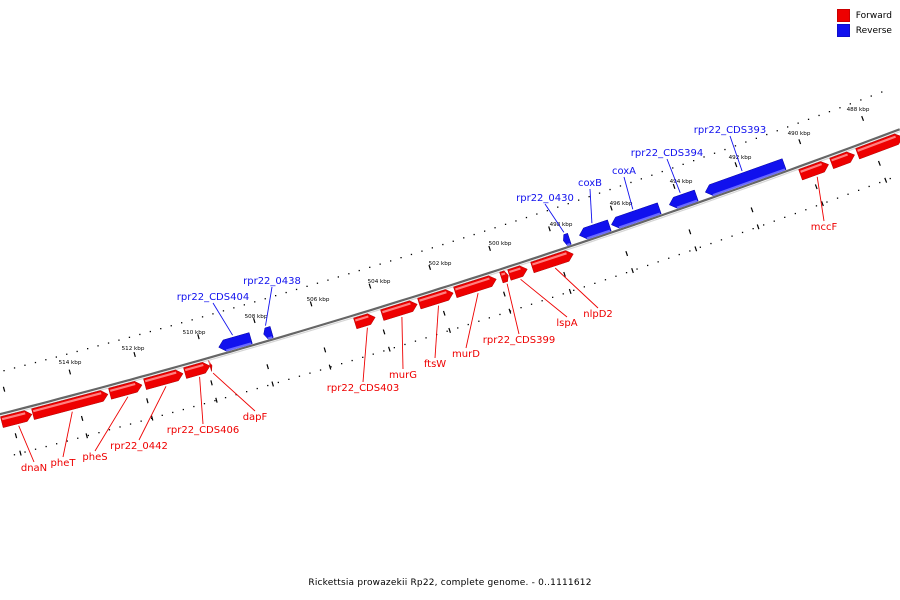 This screenshot has width=900, height=600. Describe the element at coordinates (591, 206) in the screenshot. I see `leader-coxB` at that location.